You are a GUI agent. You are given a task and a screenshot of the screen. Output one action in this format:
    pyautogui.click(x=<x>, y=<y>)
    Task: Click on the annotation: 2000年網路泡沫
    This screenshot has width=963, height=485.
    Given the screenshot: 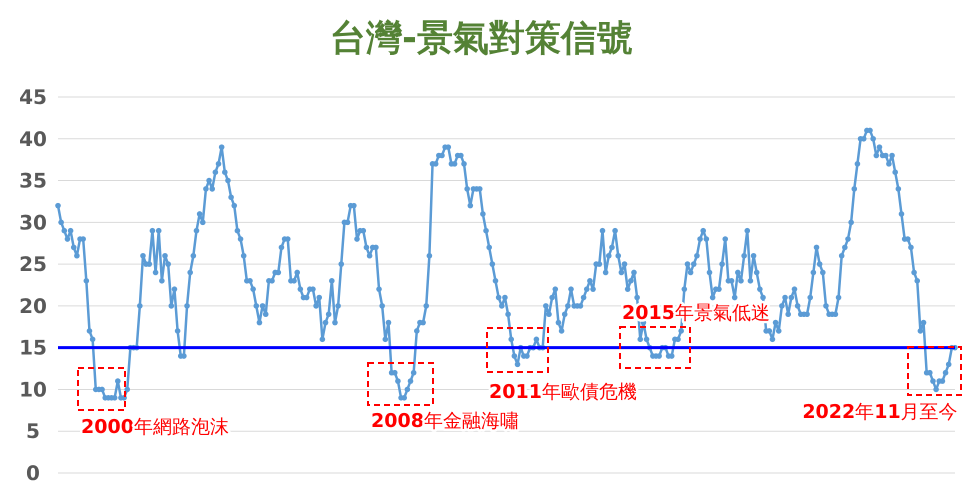 What is the action you would take?
    pyautogui.click(x=155, y=427)
    